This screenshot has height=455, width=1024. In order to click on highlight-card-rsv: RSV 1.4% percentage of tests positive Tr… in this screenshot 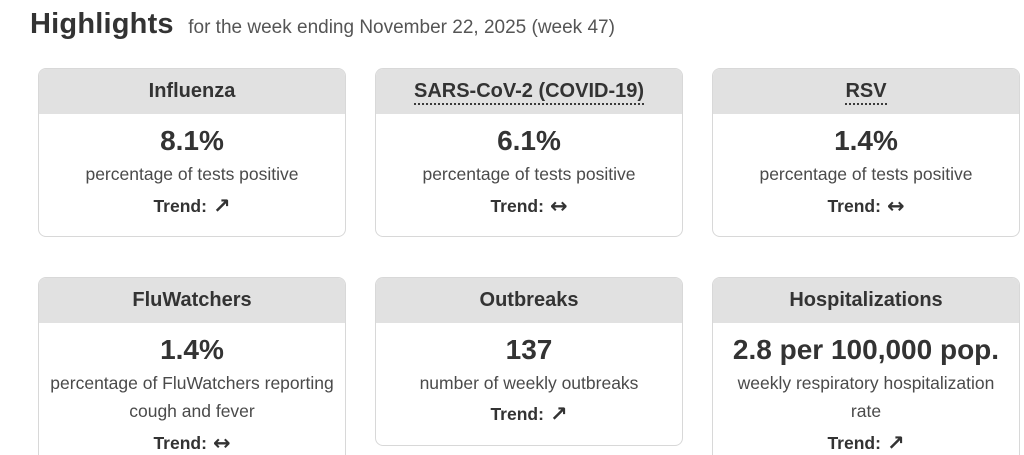, I will do `click(866, 153)`.